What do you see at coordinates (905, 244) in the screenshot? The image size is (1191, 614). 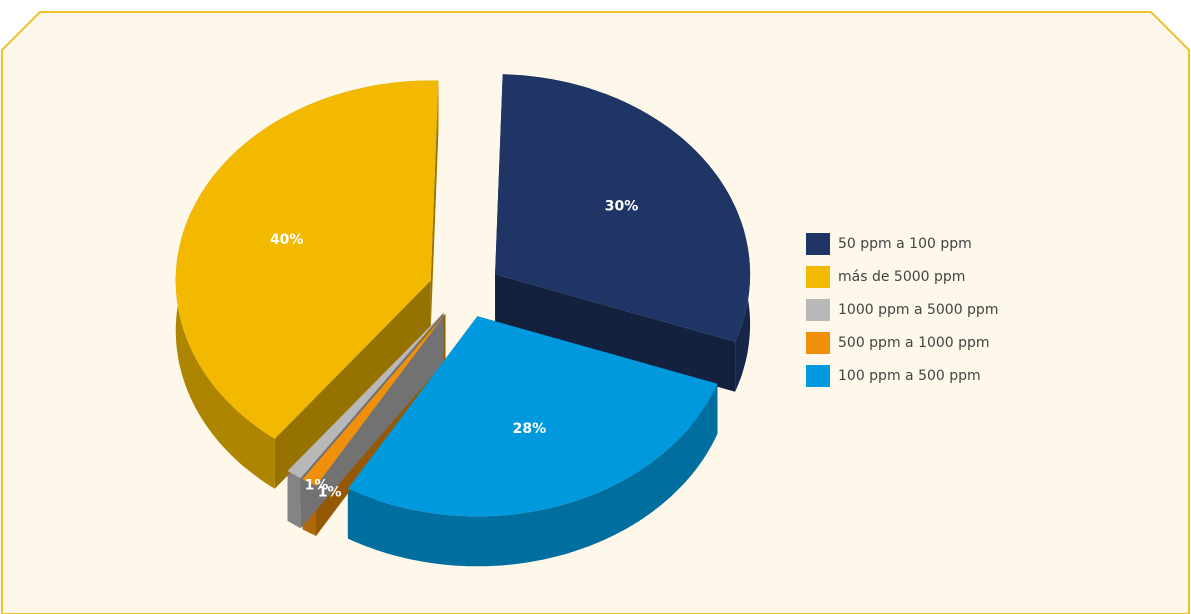 I see `legend-label: 50 ppm a 100 ppm` at bounding box center [905, 244].